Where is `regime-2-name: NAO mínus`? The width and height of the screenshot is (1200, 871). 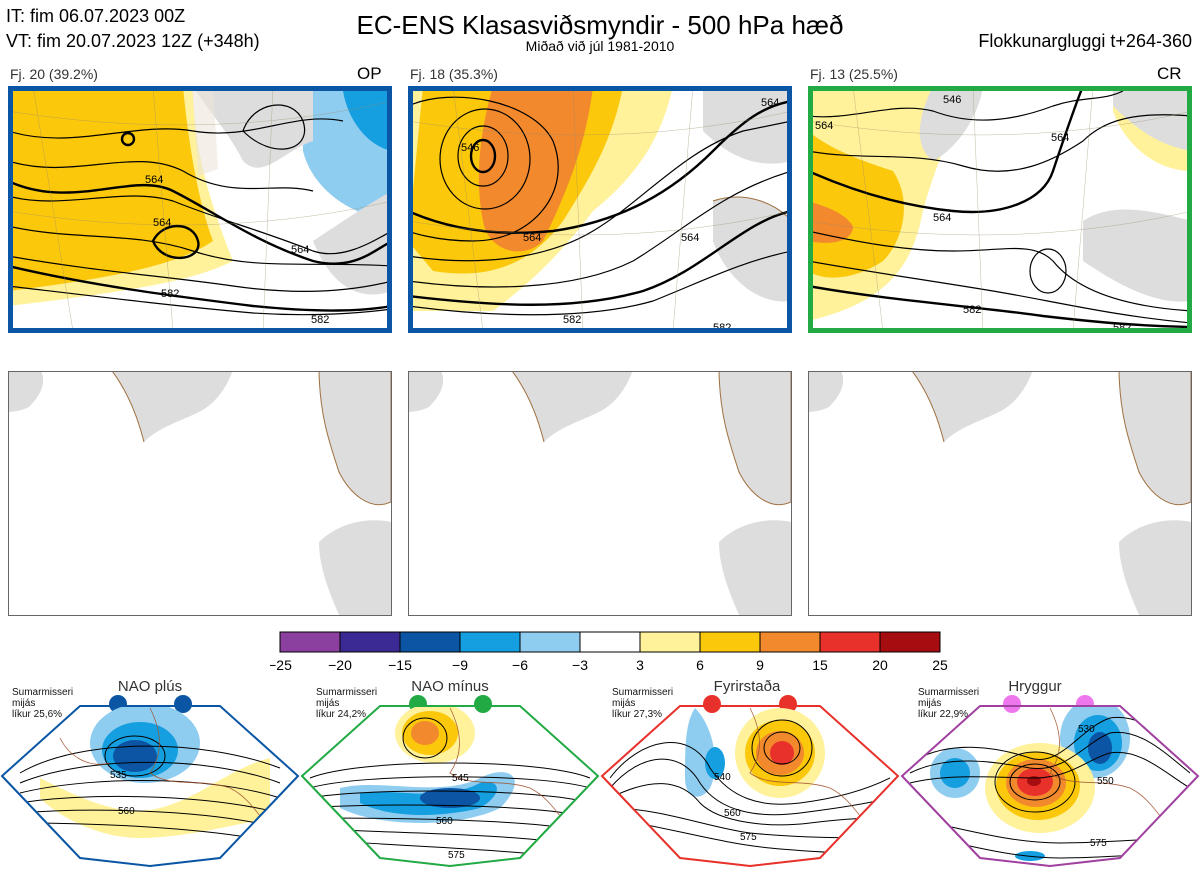 regime-2-name: NAO mínus is located at coordinates (450, 686).